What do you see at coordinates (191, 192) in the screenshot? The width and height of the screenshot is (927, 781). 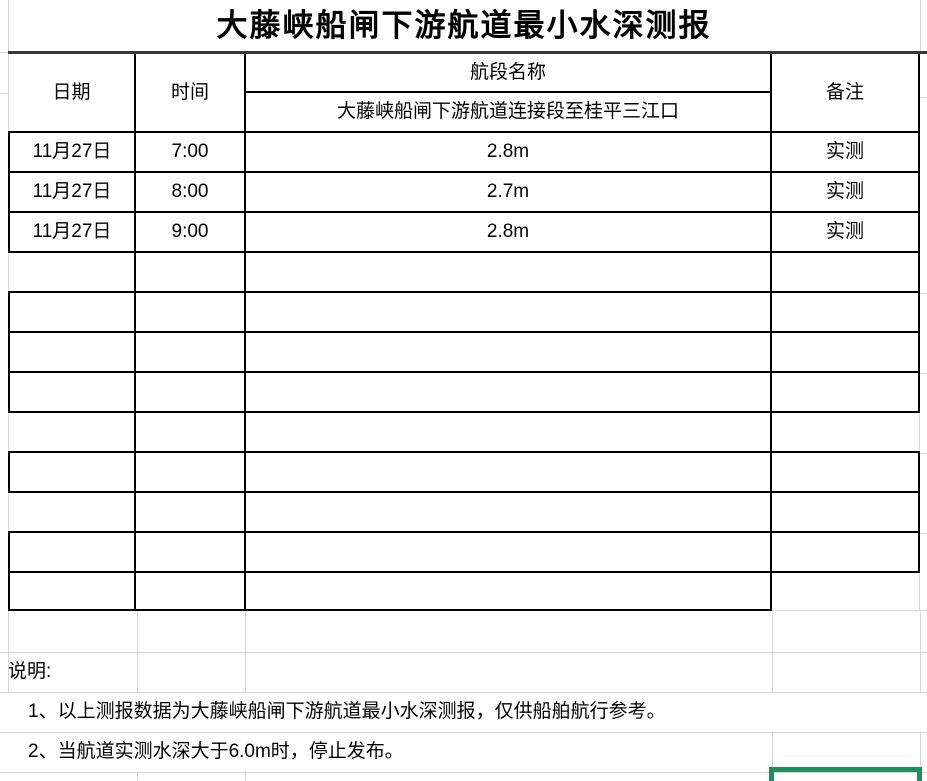 I see `cell-time-1: 8:00` at bounding box center [191, 192].